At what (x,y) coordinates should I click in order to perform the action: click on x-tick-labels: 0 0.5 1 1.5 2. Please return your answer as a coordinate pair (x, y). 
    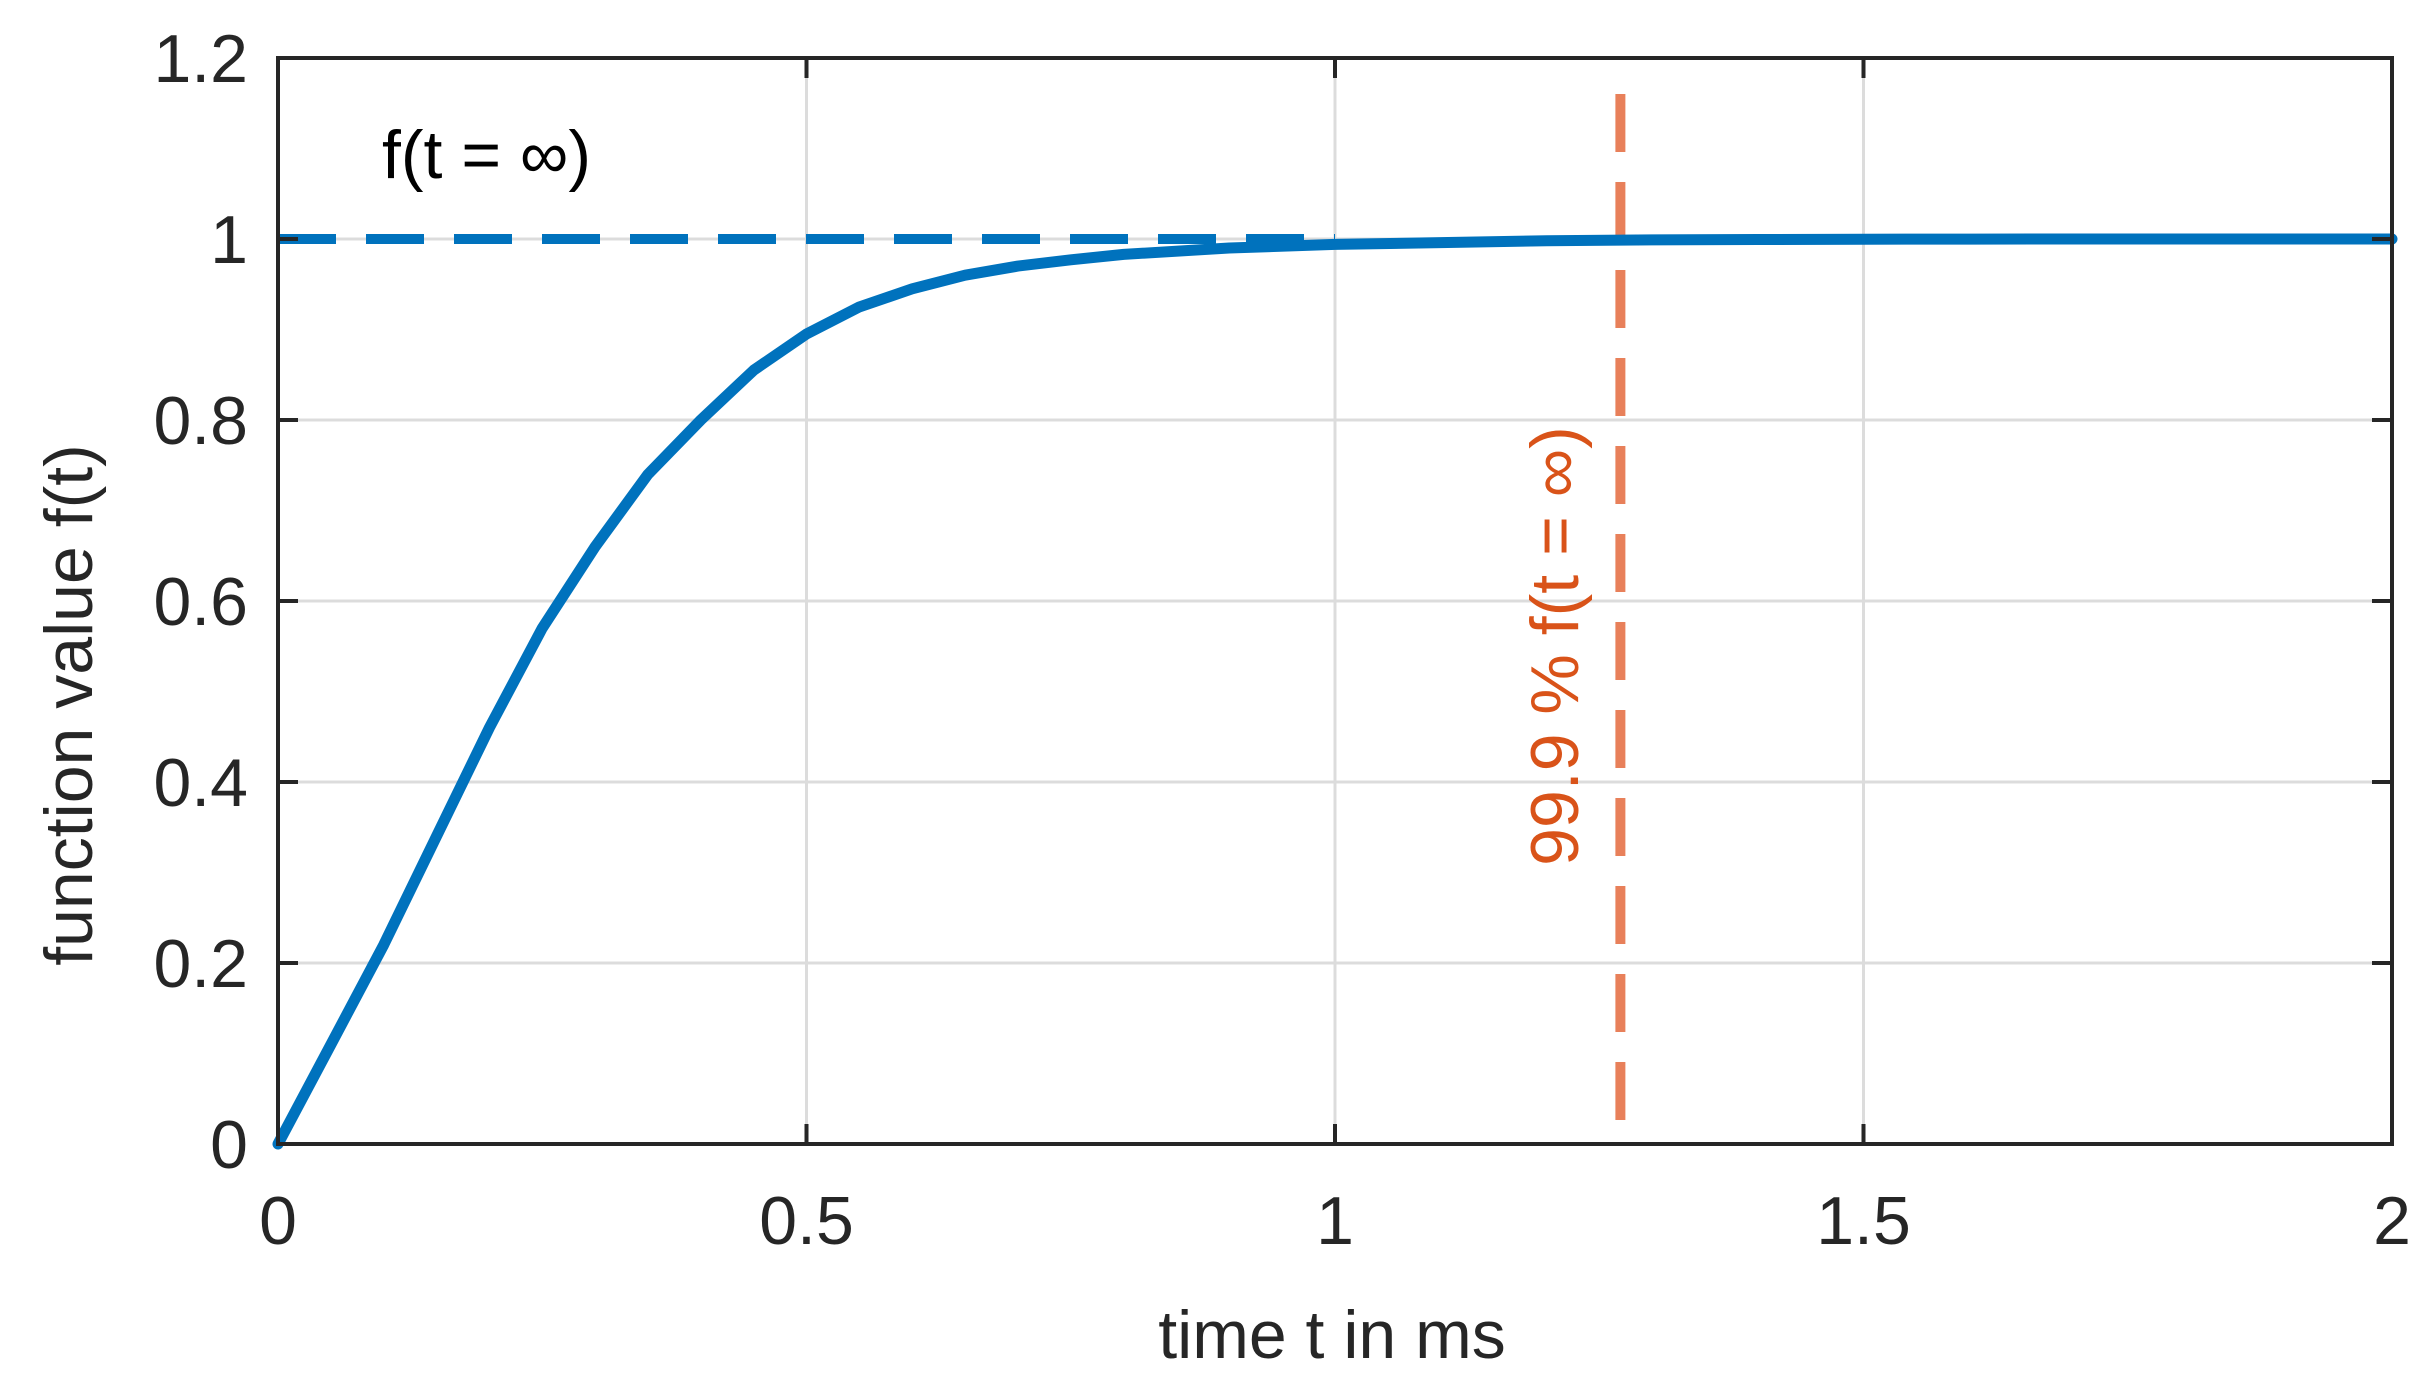
    Looking at the image, I should click on (1335, 1221).